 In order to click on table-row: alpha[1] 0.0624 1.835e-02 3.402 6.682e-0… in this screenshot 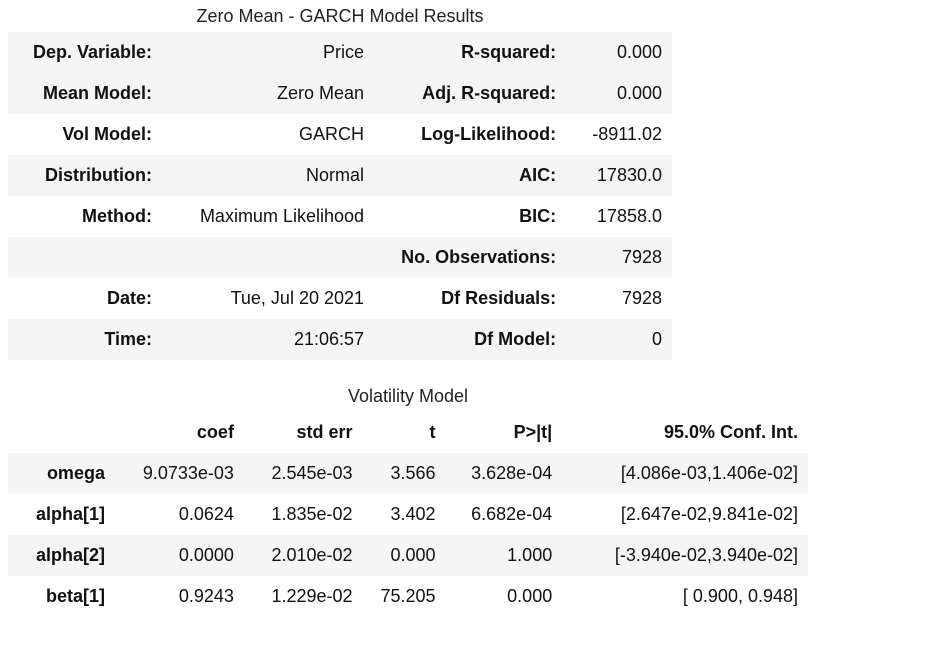, I will do `click(408, 514)`.